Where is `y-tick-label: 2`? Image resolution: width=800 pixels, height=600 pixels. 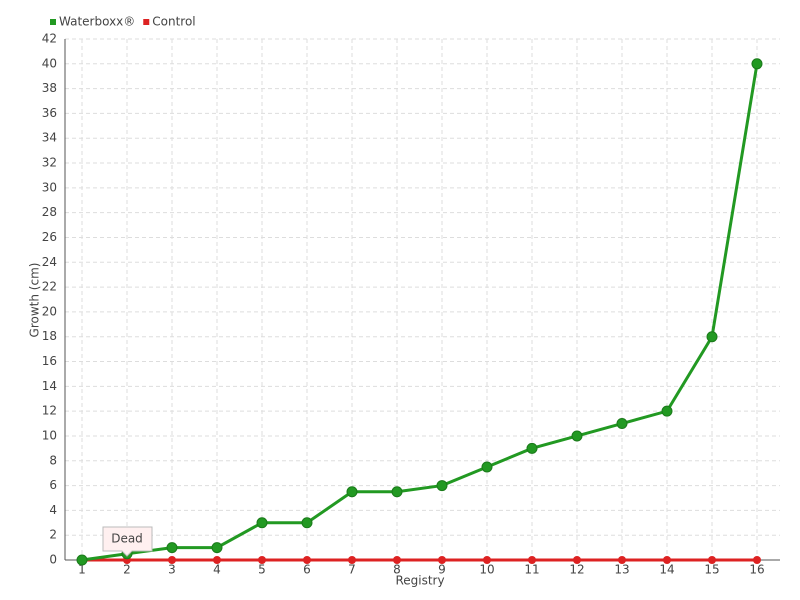 y-tick-label: 2 is located at coordinates (53, 535).